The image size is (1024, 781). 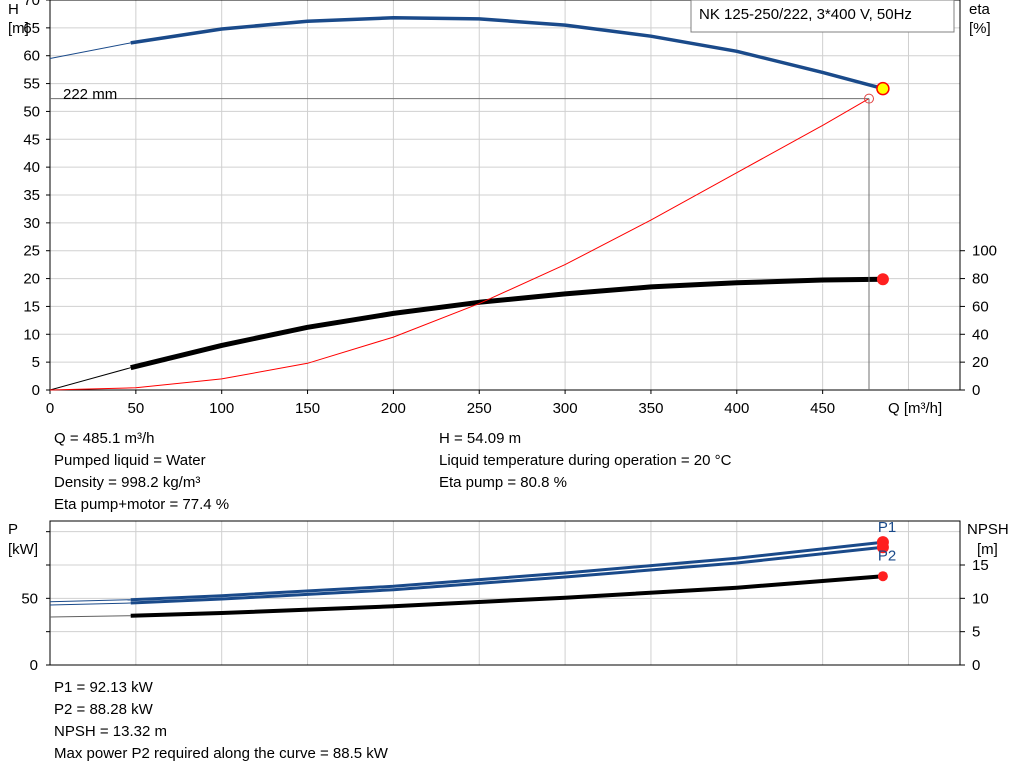 What do you see at coordinates (31, 195) in the screenshot?
I see `top-y-tick-label: 35` at bounding box center [31, 195].